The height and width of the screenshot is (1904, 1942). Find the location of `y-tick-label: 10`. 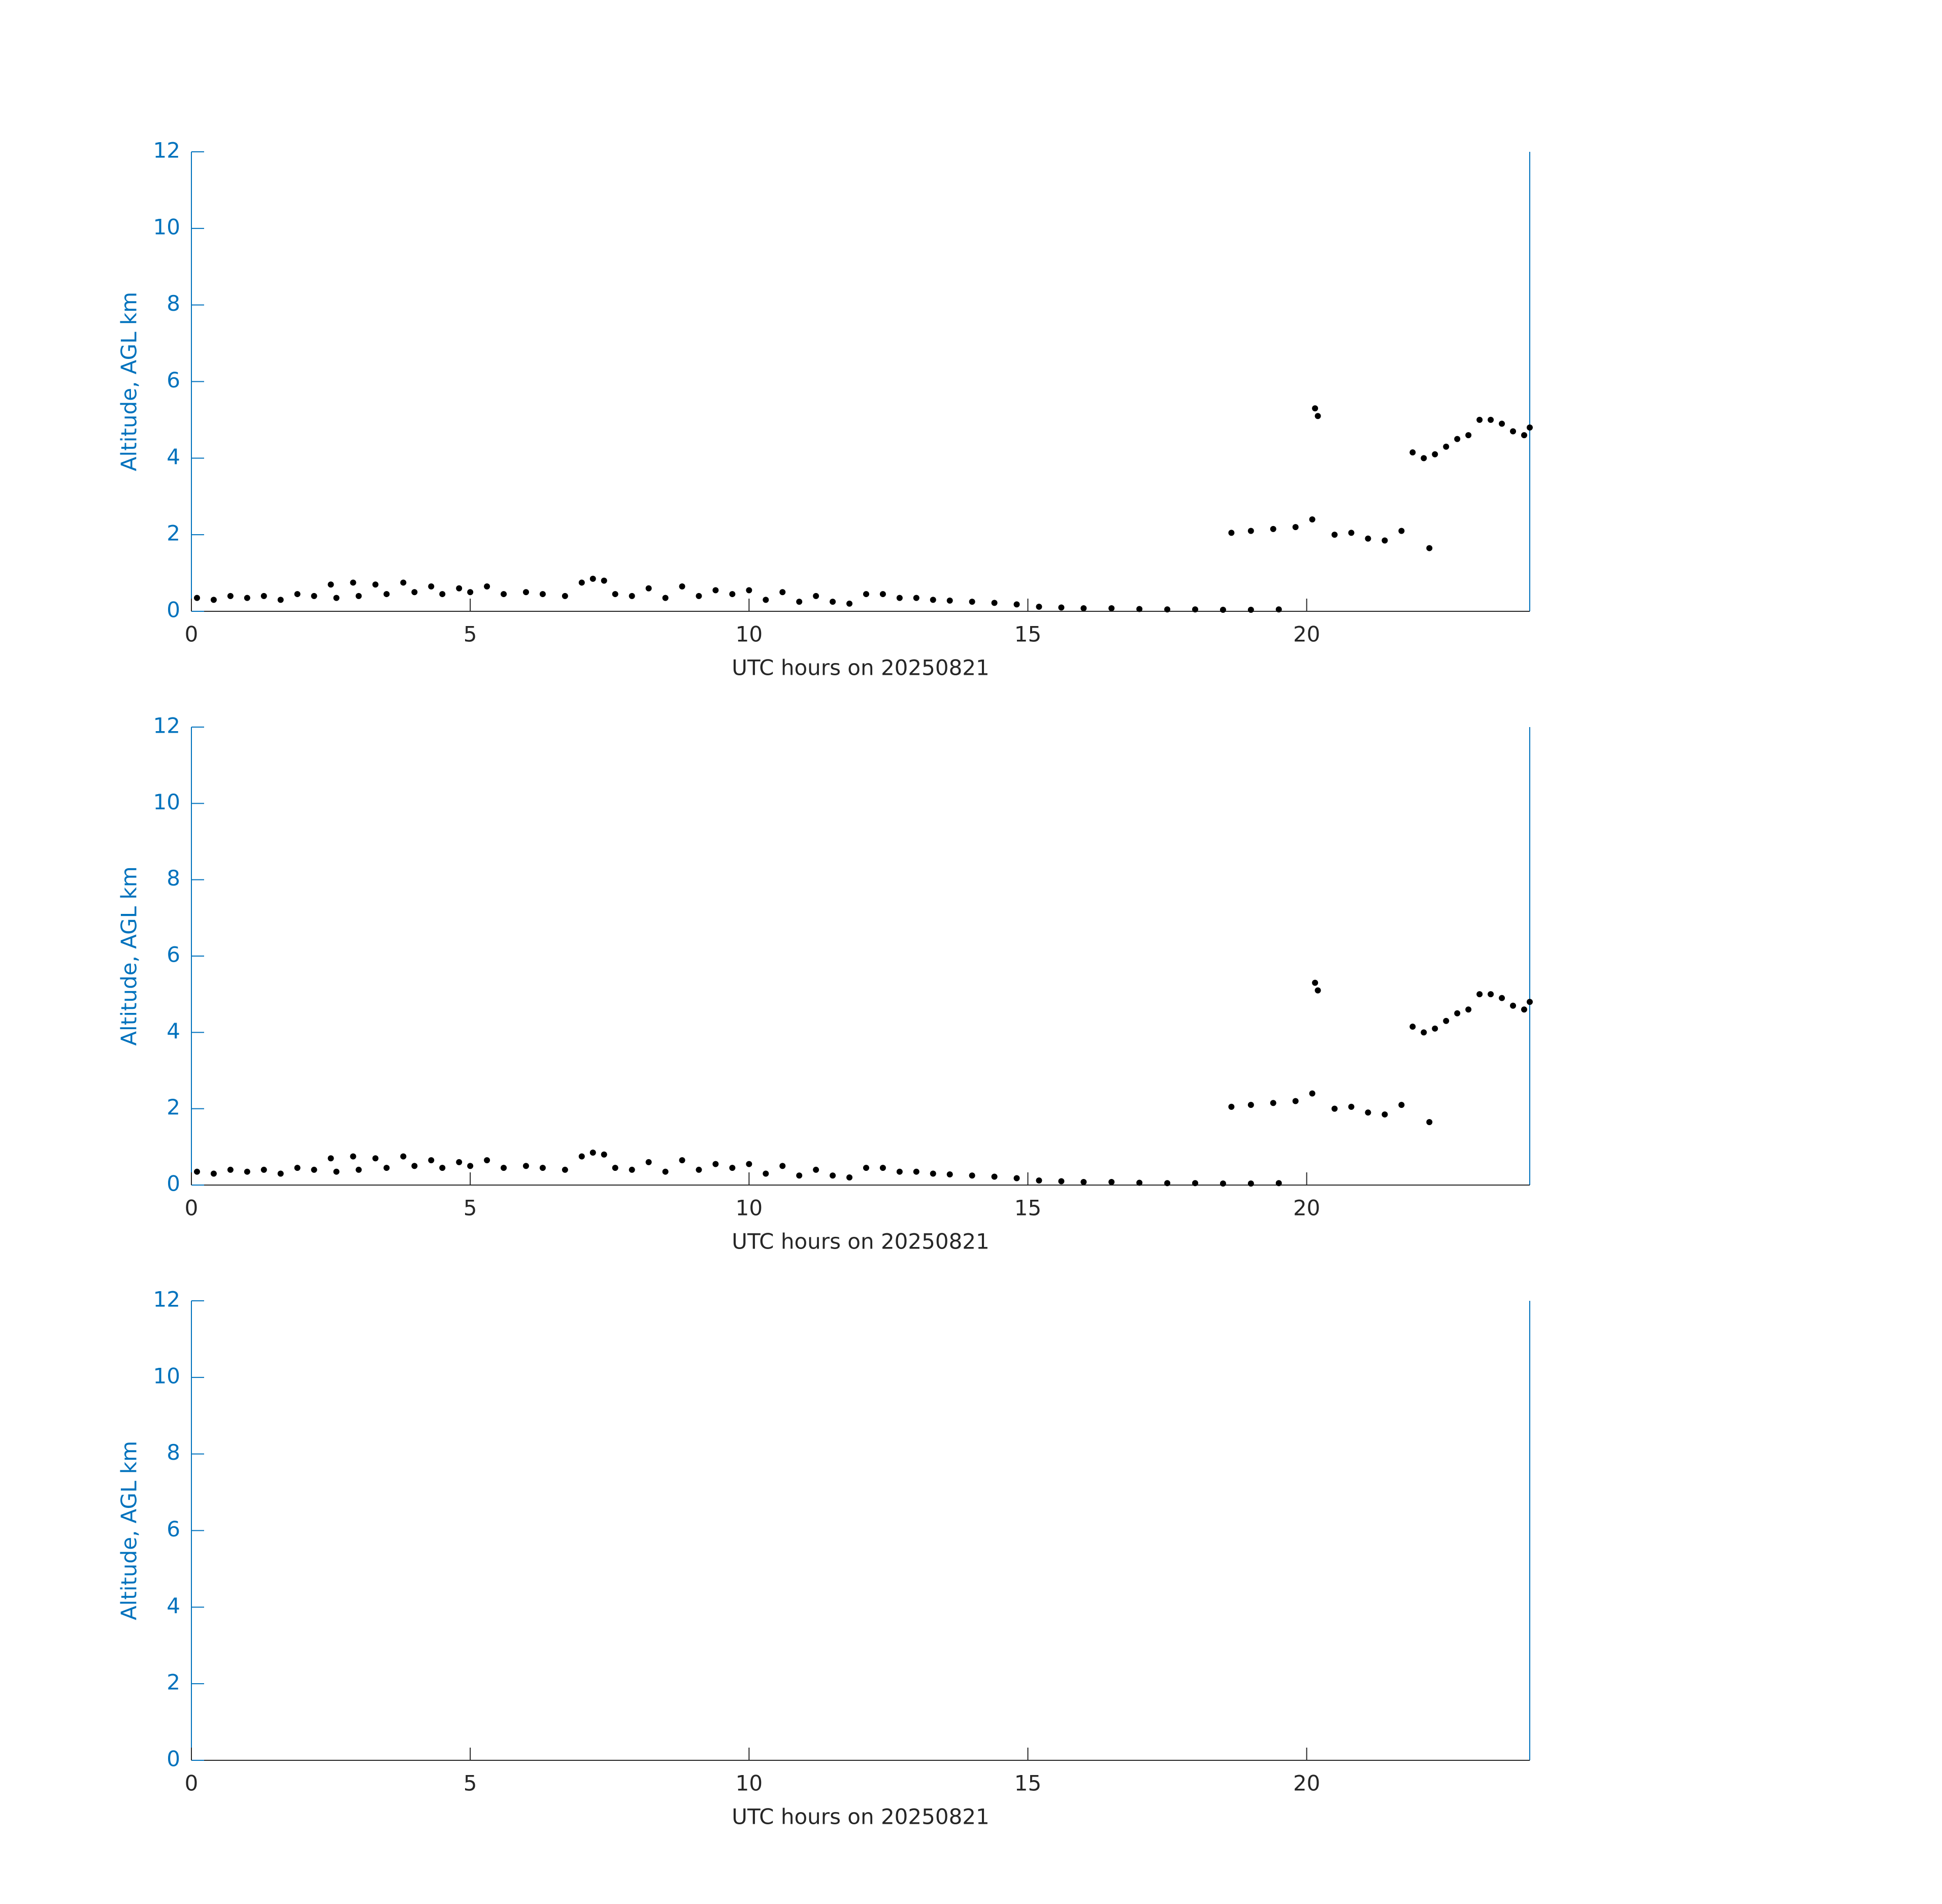

y-tick-label: 10 is located at coordinates (166, 1376).